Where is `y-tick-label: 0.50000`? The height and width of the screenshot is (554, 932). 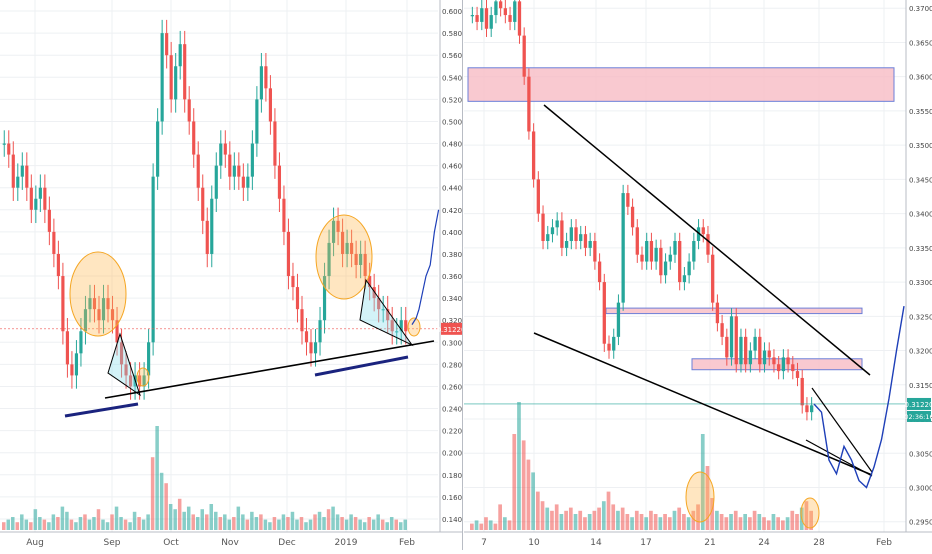 y-tick-label: 0.50000 is located at coordinates (452, 122).